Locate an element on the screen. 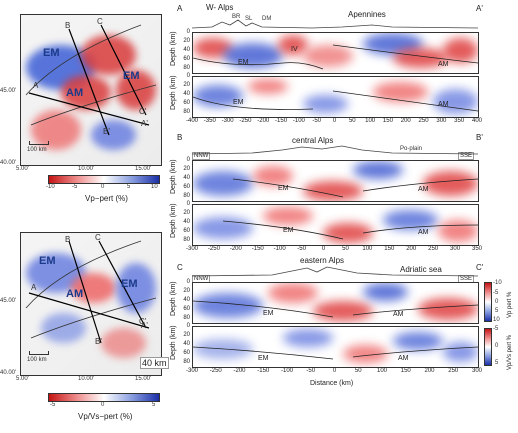 This screenshot has height=433, width=518. map2-letter-c: C is located at coordinates (98, 237).